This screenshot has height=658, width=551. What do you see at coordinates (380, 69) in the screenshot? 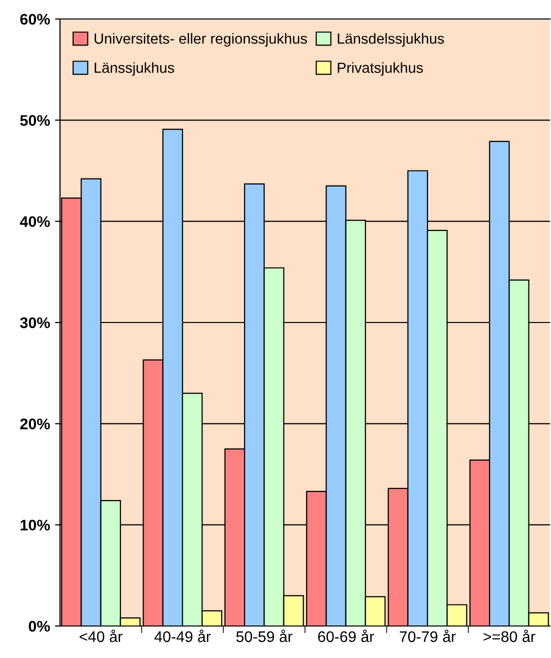
I see `legend-label: Privatsjukhus` at bounding box center [380, 69].